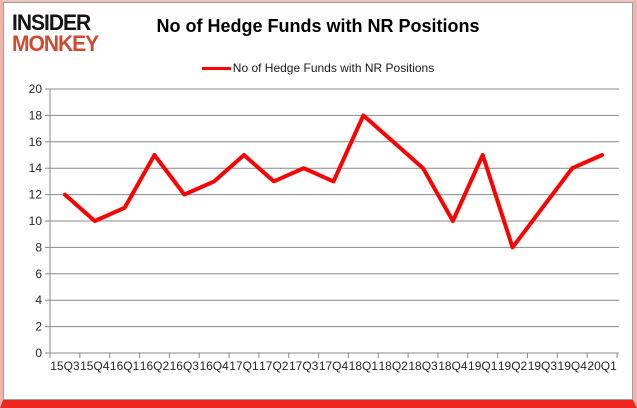 Image resolution: width=637 pixels, height=408 pixels. Describe the element at coordinates (513, 366) in the screenshot. I see `x-axis-label: 19Q2` at that location.